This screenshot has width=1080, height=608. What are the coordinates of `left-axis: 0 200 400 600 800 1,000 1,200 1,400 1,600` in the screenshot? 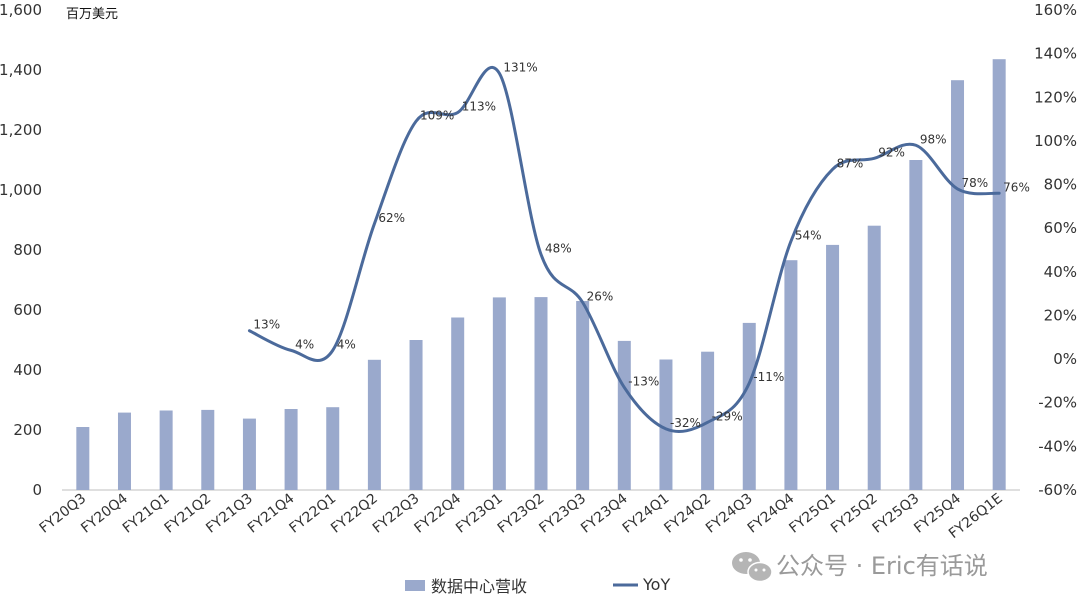 It's located at (21, 250).